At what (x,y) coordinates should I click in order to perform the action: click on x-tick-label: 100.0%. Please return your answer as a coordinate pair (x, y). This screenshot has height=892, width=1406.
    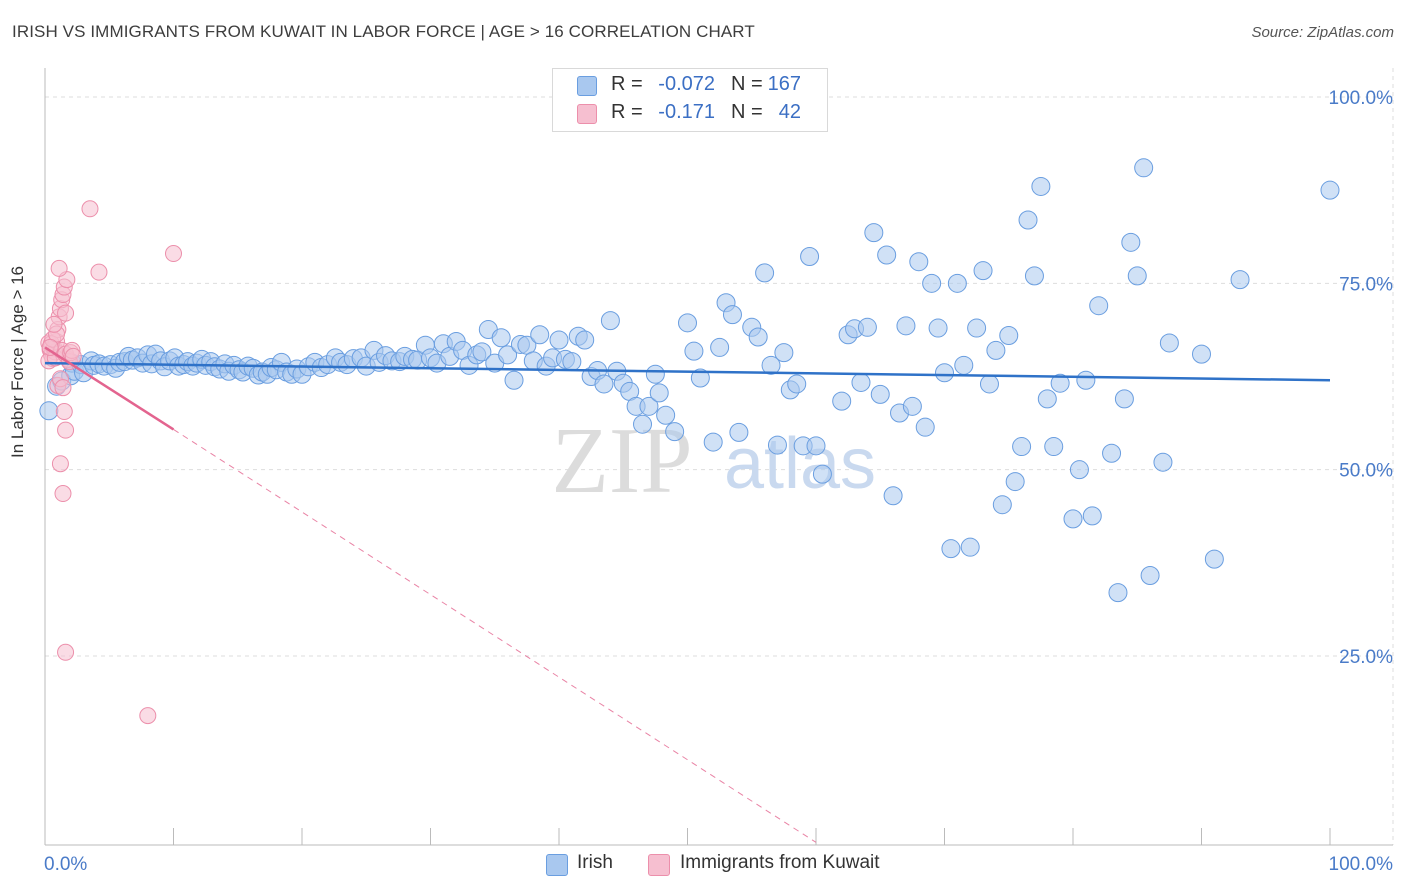
    Looking at the image, I should click on (1361, 864).